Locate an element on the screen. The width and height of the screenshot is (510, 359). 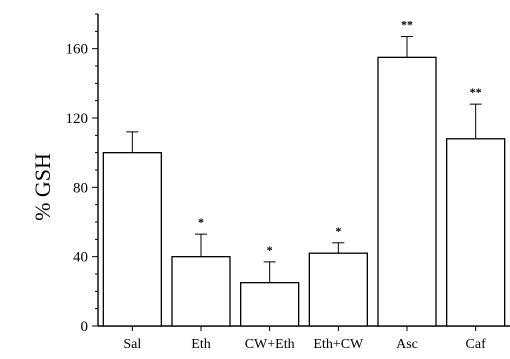
y-tick-label: 40 is located at coordinates (80, 258).